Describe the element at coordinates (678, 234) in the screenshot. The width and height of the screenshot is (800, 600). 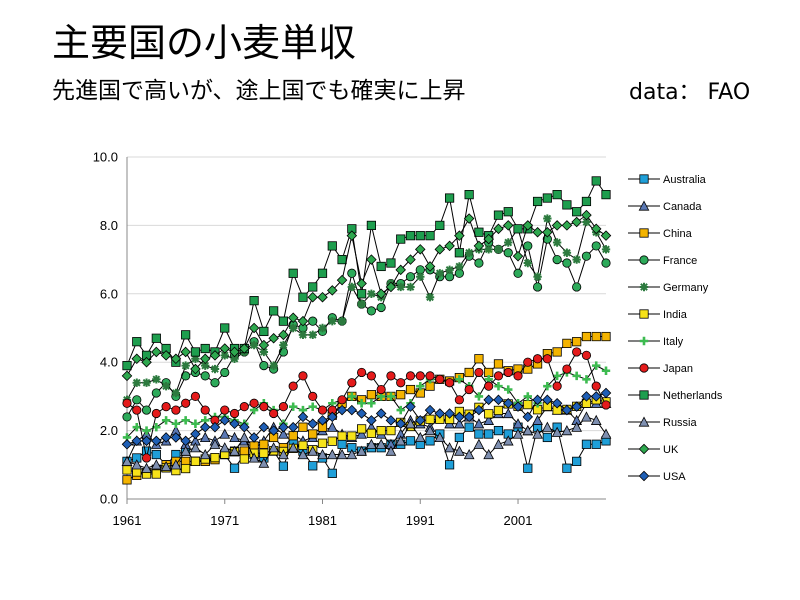
I see `legend-label-china: China` at that location.